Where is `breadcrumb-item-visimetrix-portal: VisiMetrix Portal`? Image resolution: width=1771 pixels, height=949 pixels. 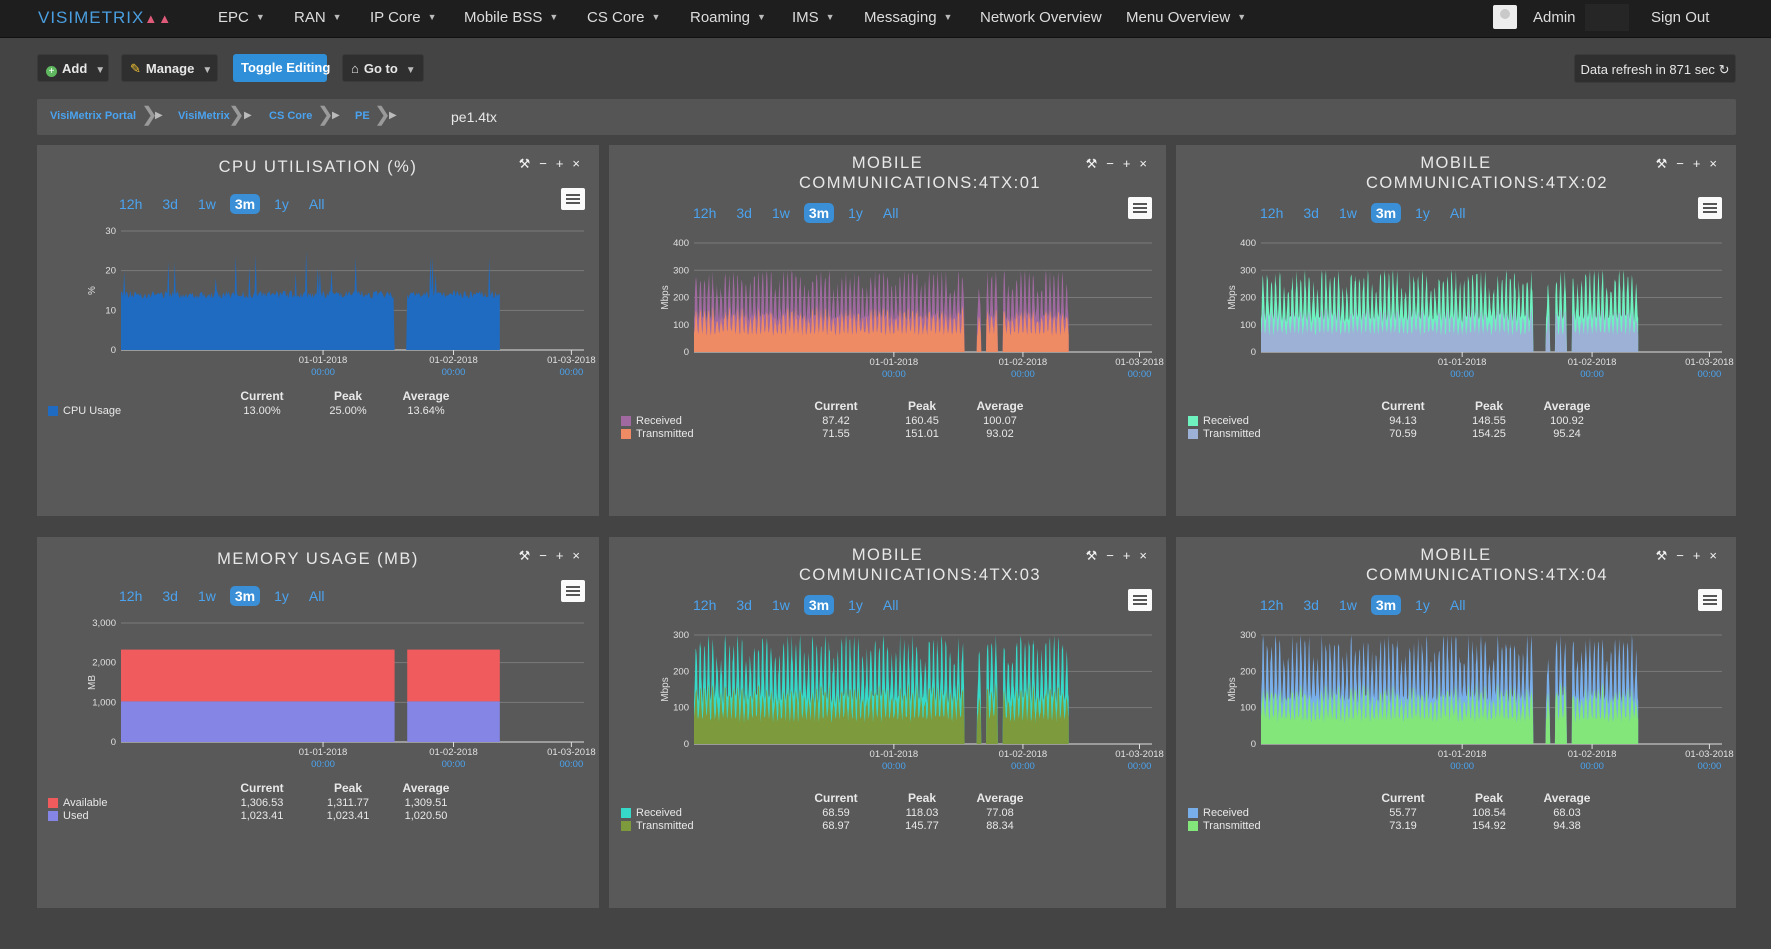 breadcrumb-item-visimetrix-portal: VisiMetrix Portal is located at coordinates (93, 116).